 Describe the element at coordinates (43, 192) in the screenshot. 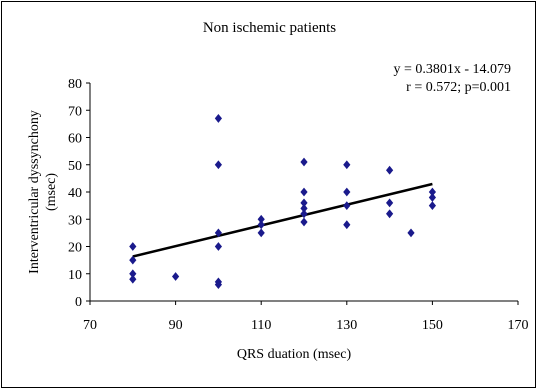

I see `y-axis-label: Interventricular dyssynchony (msec)` at that location.